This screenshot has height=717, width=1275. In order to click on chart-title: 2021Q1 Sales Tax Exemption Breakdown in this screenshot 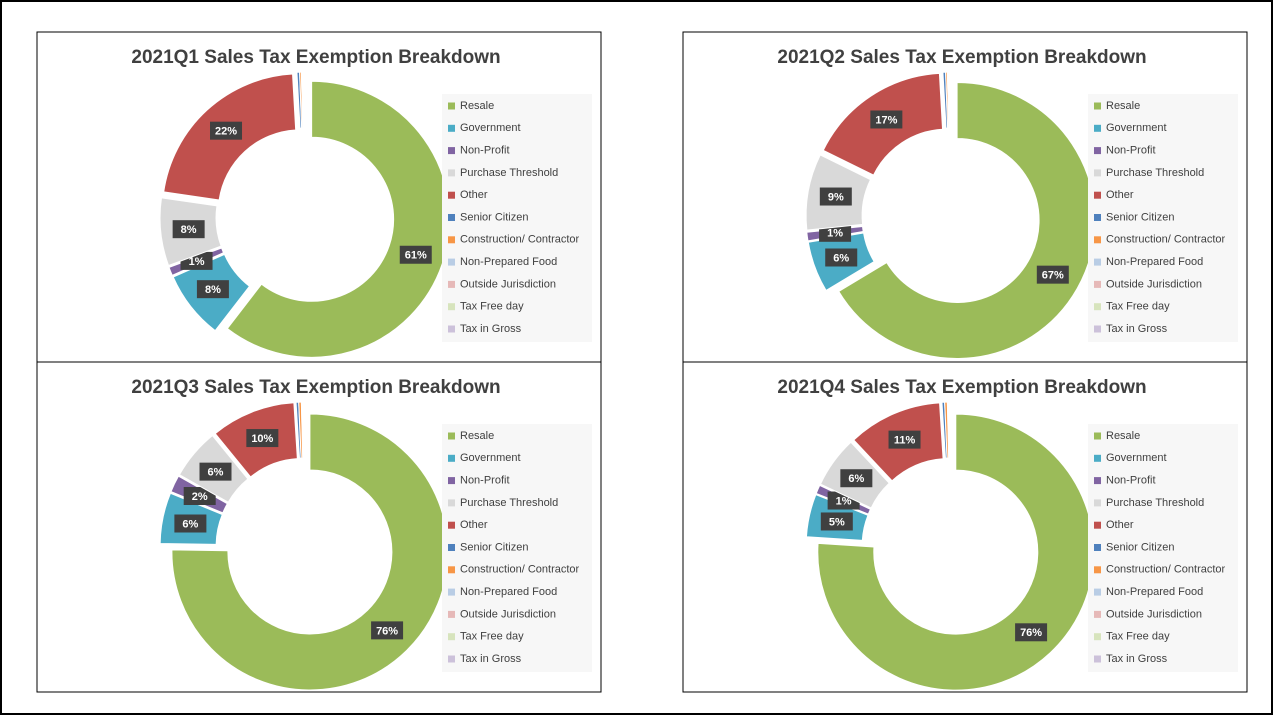, I will do `click(315, 57)`.